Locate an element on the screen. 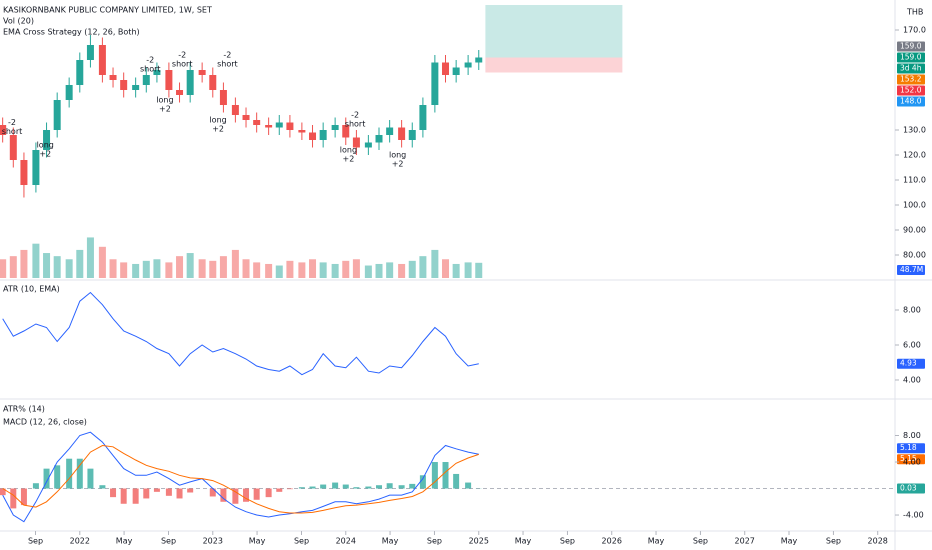 This screenshot has width=932, height=550. strategy-title: EMA Cross Strategy (12, 26, Both) is located at coordinates (71, 32).